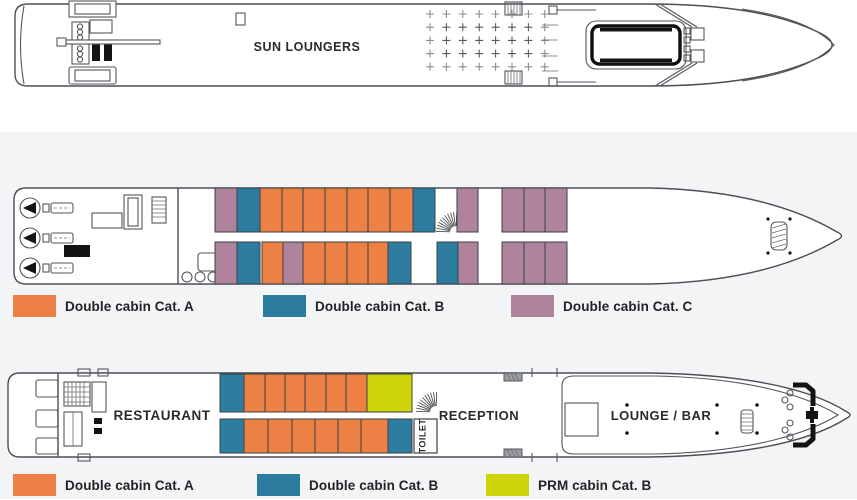  I want to click on legend-swatch-prm-b, so click(507, 485).